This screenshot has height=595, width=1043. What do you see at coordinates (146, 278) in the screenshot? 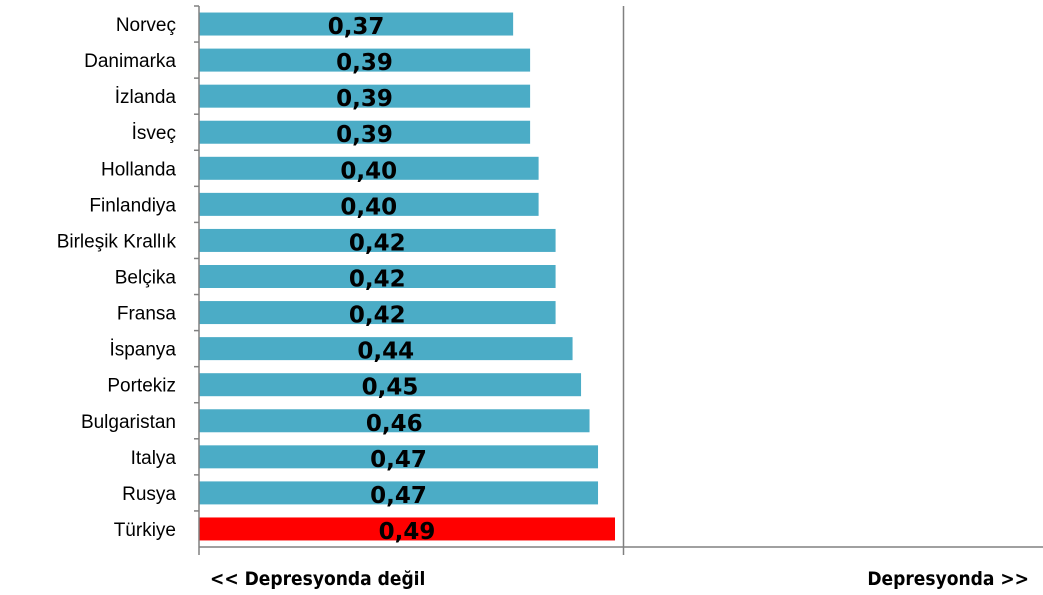
I see `category-label: Belçika` at bounding box center [146, 278].